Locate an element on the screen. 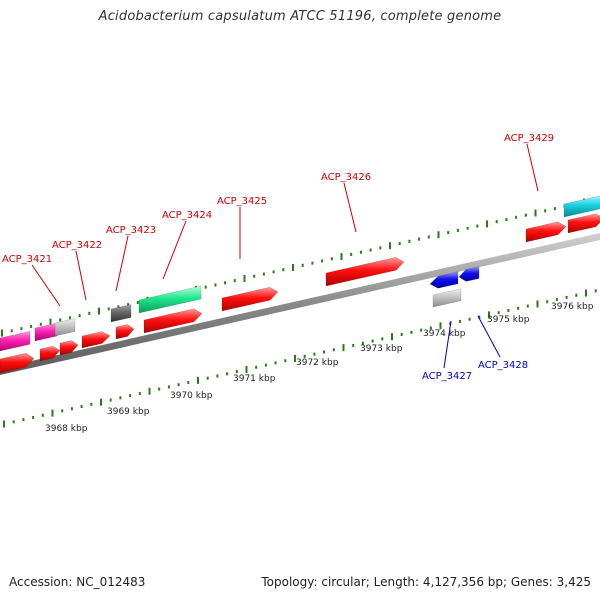 The image size is (600, 604). gene-label-acp_3423: ACP_3423 is located at coordinates (131, 230).